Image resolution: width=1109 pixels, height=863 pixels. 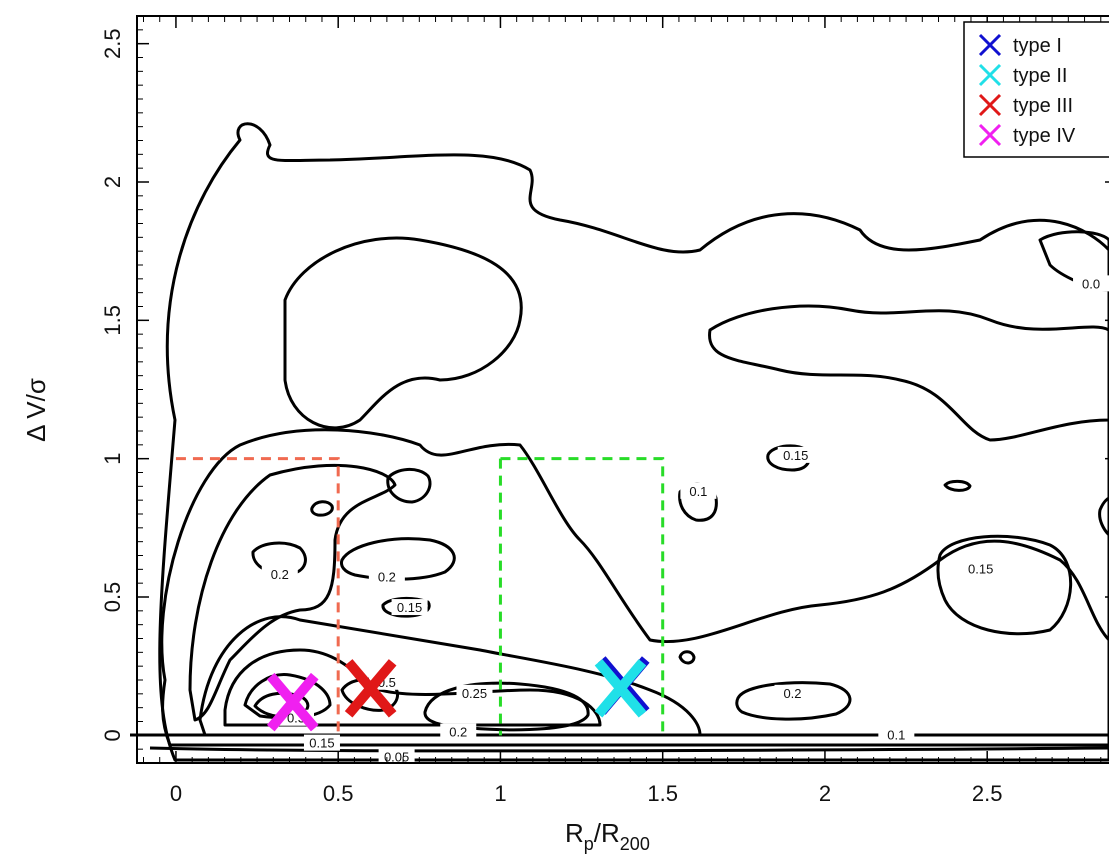 What do you see at coordinates (112, 735) in the screenshot?
I see `y-tick-label: 0` at bounding box center [112, 735].